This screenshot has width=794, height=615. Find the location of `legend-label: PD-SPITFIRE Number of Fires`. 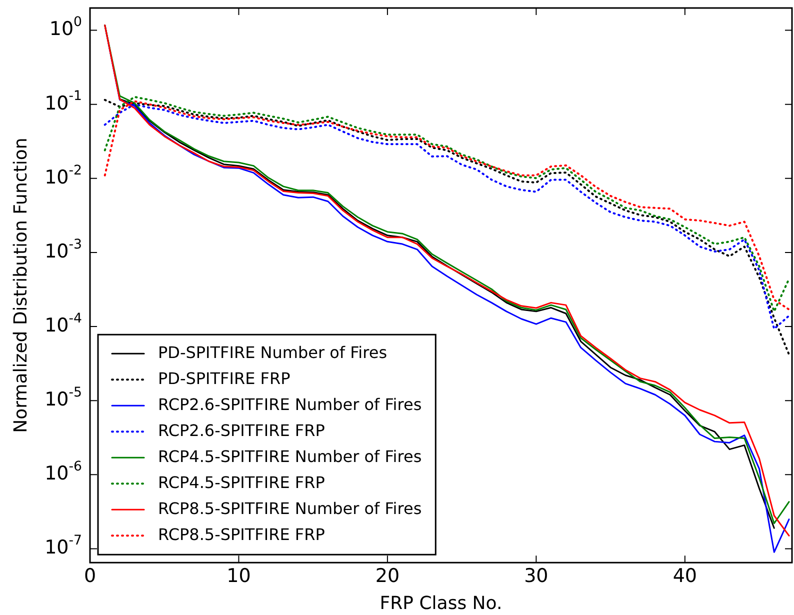

legend-label: PD-SPITFIRE Number of Fires is located at coordinates (273, 352).